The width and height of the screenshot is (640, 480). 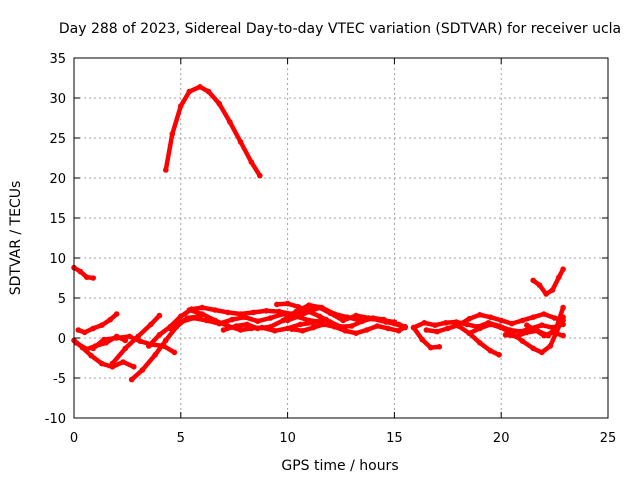 What do you see at coordinates (62, 299) in the screenshot?
I see `y-tick-label: 5` at bounding box center [62, 299].